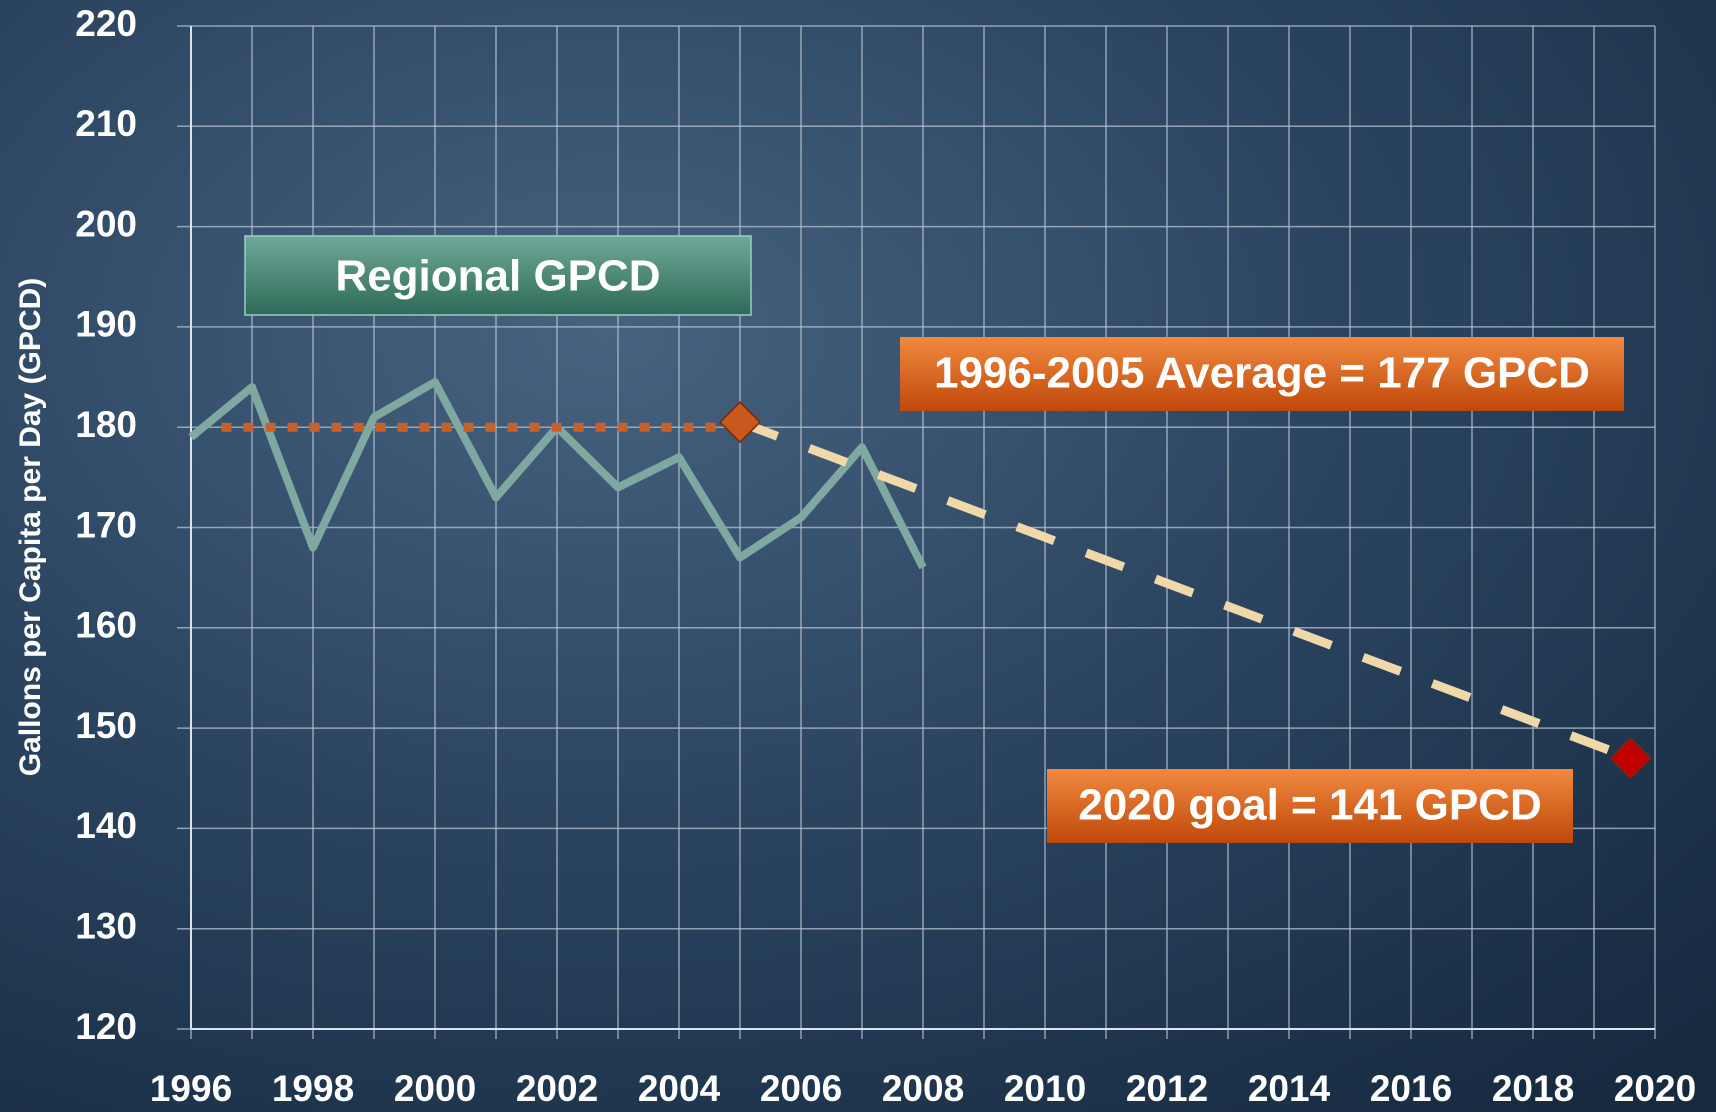 The image size is (1716, 1112). Describe the element at coordinates (106, 725) in the screenshot. I see `y-tick-label: 150` at that location.